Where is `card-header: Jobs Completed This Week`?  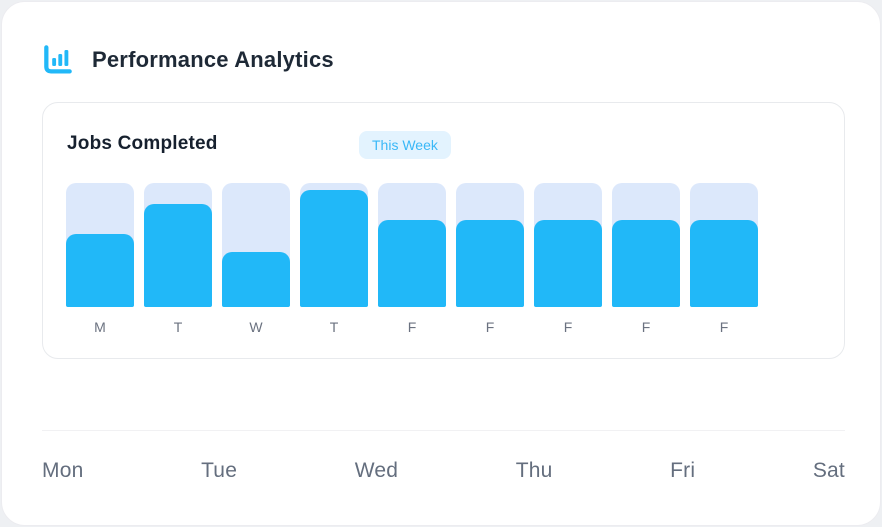
card-header: Jobs Completed This Week is located at coordinates (443, 145).